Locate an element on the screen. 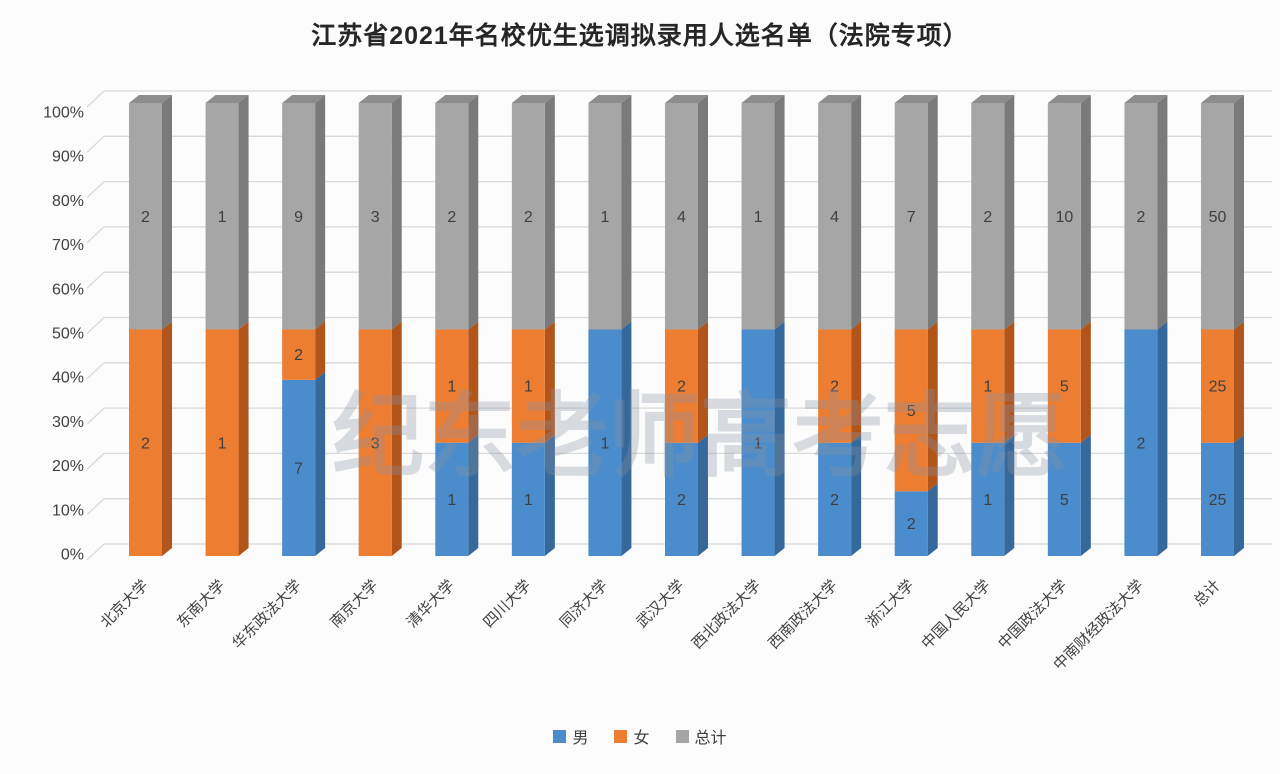 The height and width of the screenshot is (774, 1280). x-category-label: 华东政法大学 is located at coordinates (267, 615).